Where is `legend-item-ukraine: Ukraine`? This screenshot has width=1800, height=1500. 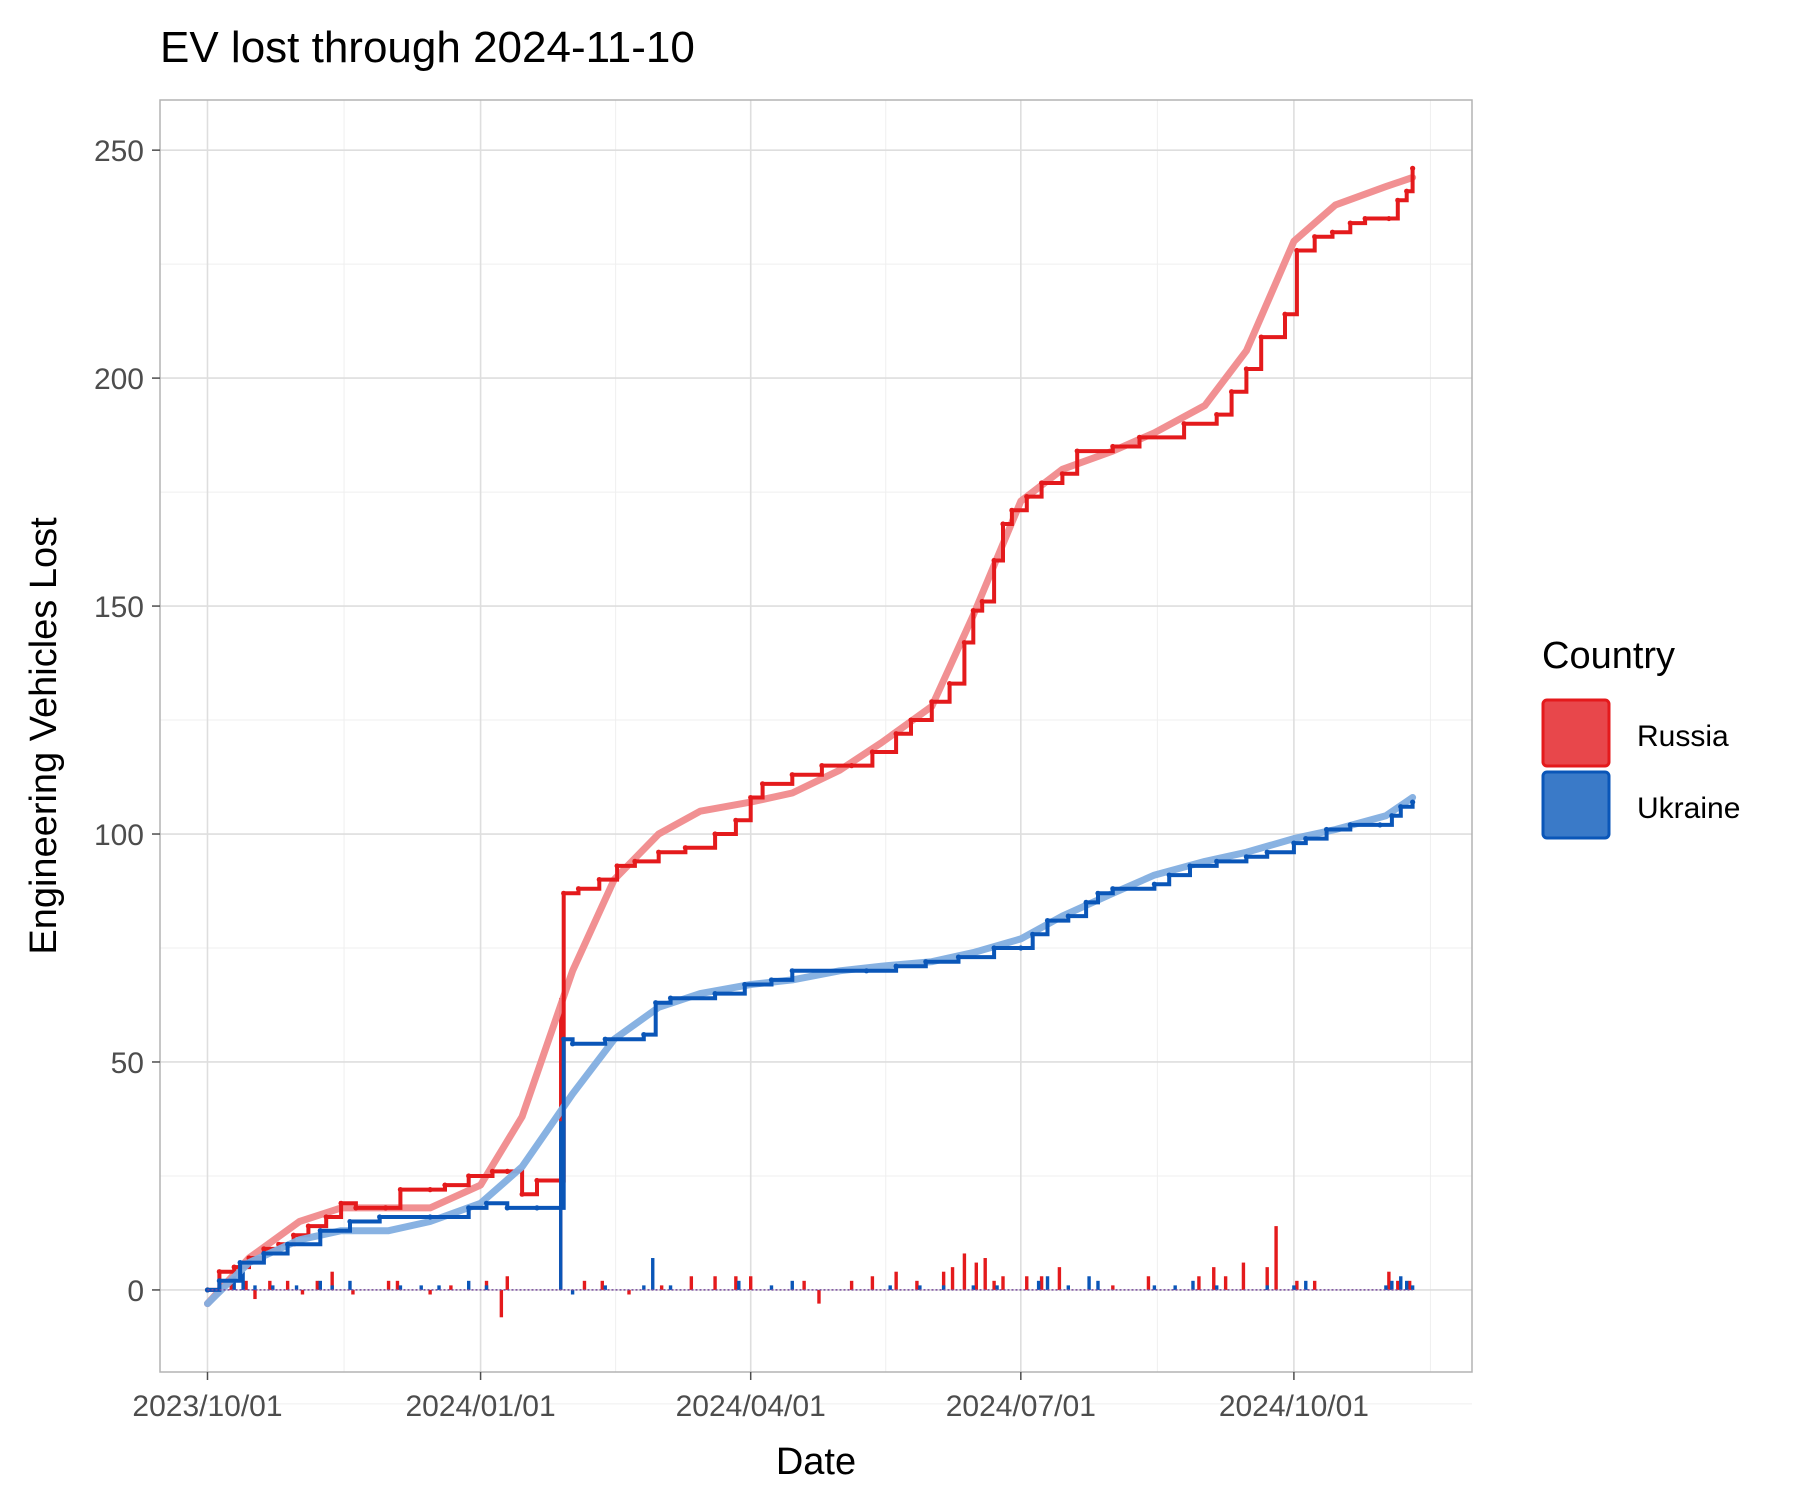
legend-item-ukraine: Ukraine is located at coordinates (1640, 805).